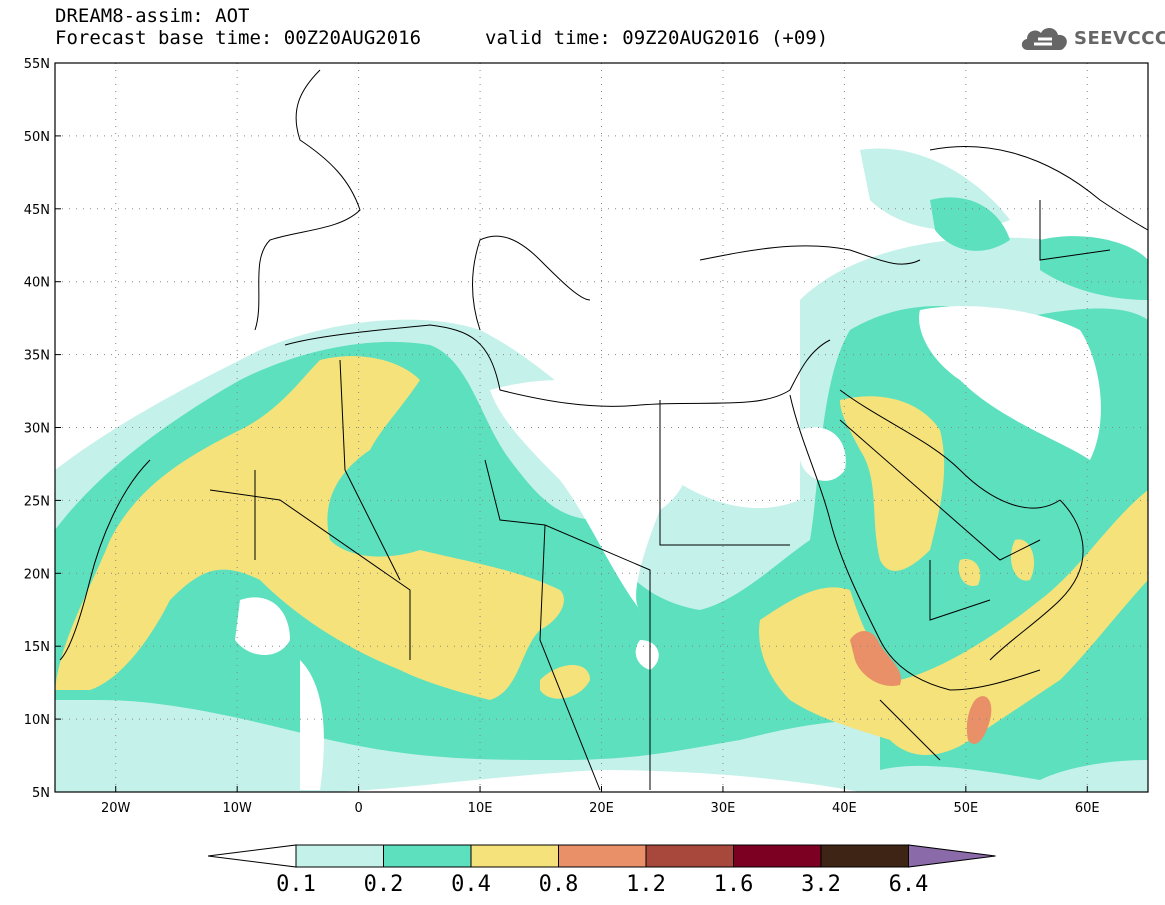 This screenshot has height=905, width=1165. What do you see at coordinates (480, 808) in the screenshot?
I see `lon-label: 10E` at bounding box center [480, 808].